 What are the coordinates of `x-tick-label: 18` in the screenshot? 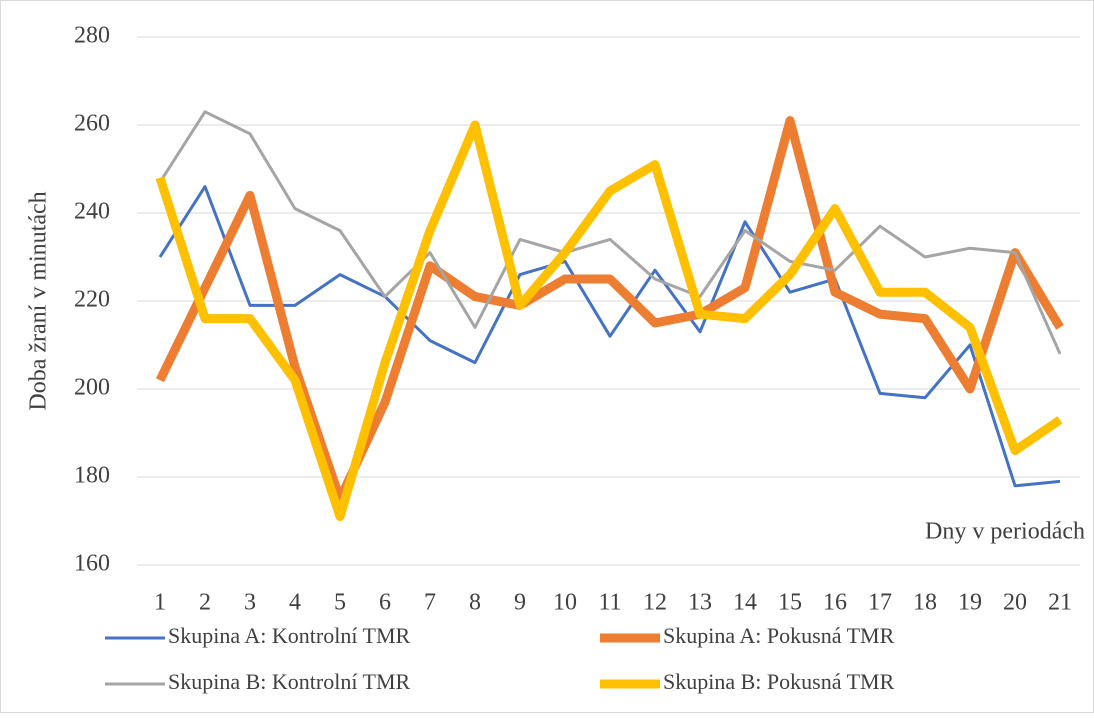 It's located at (925, 603).